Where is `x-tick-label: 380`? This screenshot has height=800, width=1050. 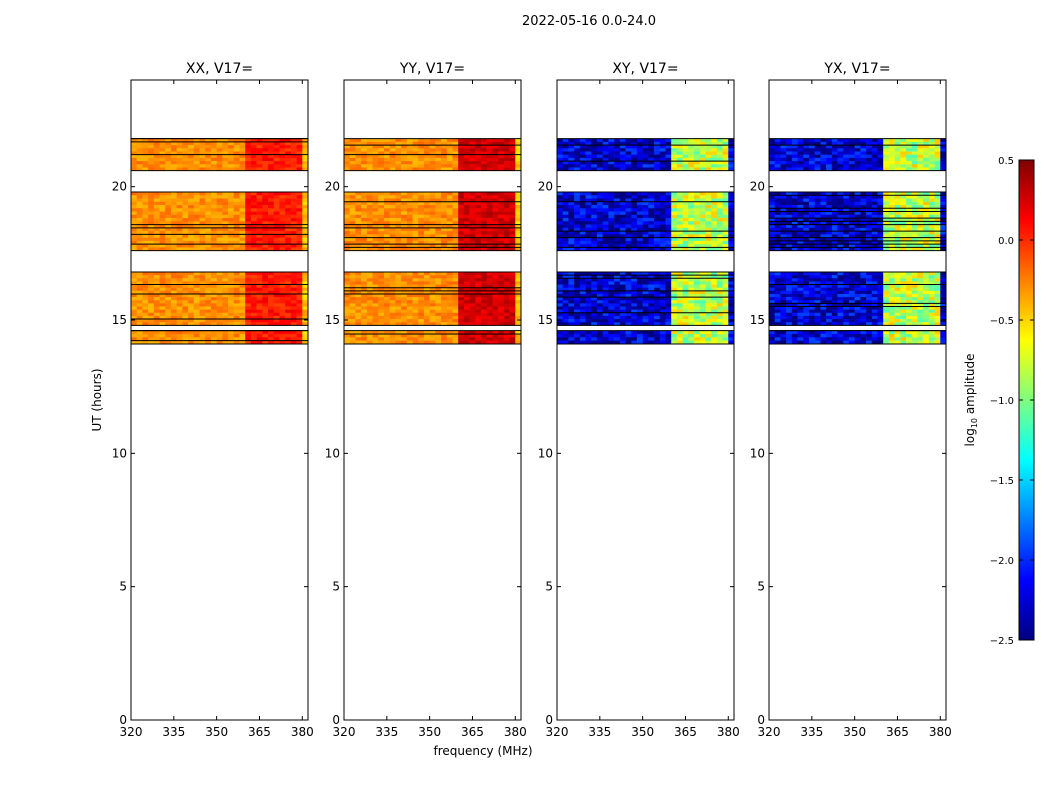 x-tick-label: 380 is located at coordinates (728, 732).